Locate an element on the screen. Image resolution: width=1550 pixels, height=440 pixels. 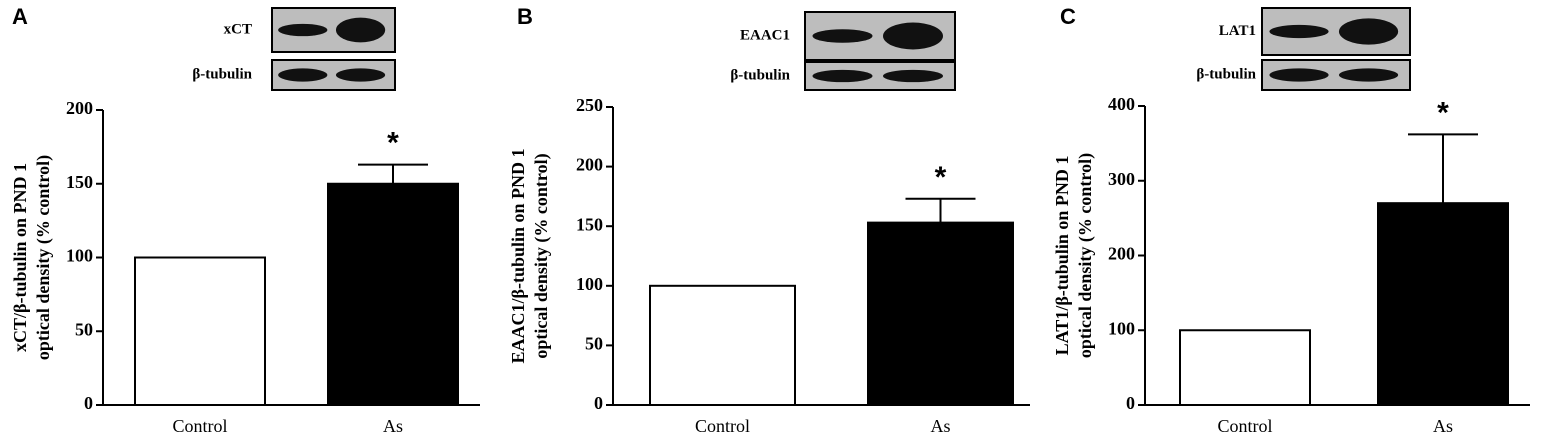
blot-label: xCT is located at coordinates (238, 29).